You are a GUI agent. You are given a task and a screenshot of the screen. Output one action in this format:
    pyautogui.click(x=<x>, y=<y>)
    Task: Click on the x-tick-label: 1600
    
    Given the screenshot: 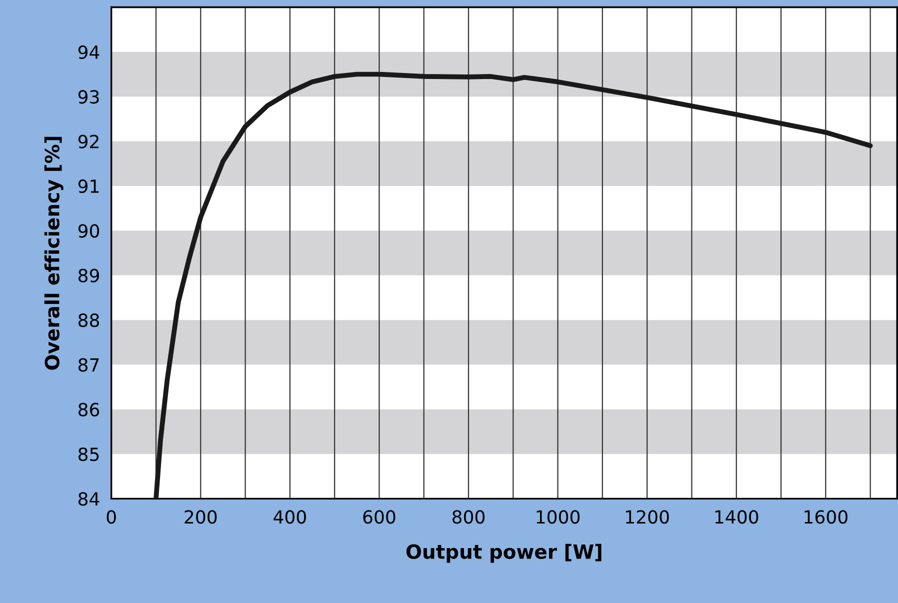 What is the action you would take?
    pyautogui.click(x=826, y=517)
    